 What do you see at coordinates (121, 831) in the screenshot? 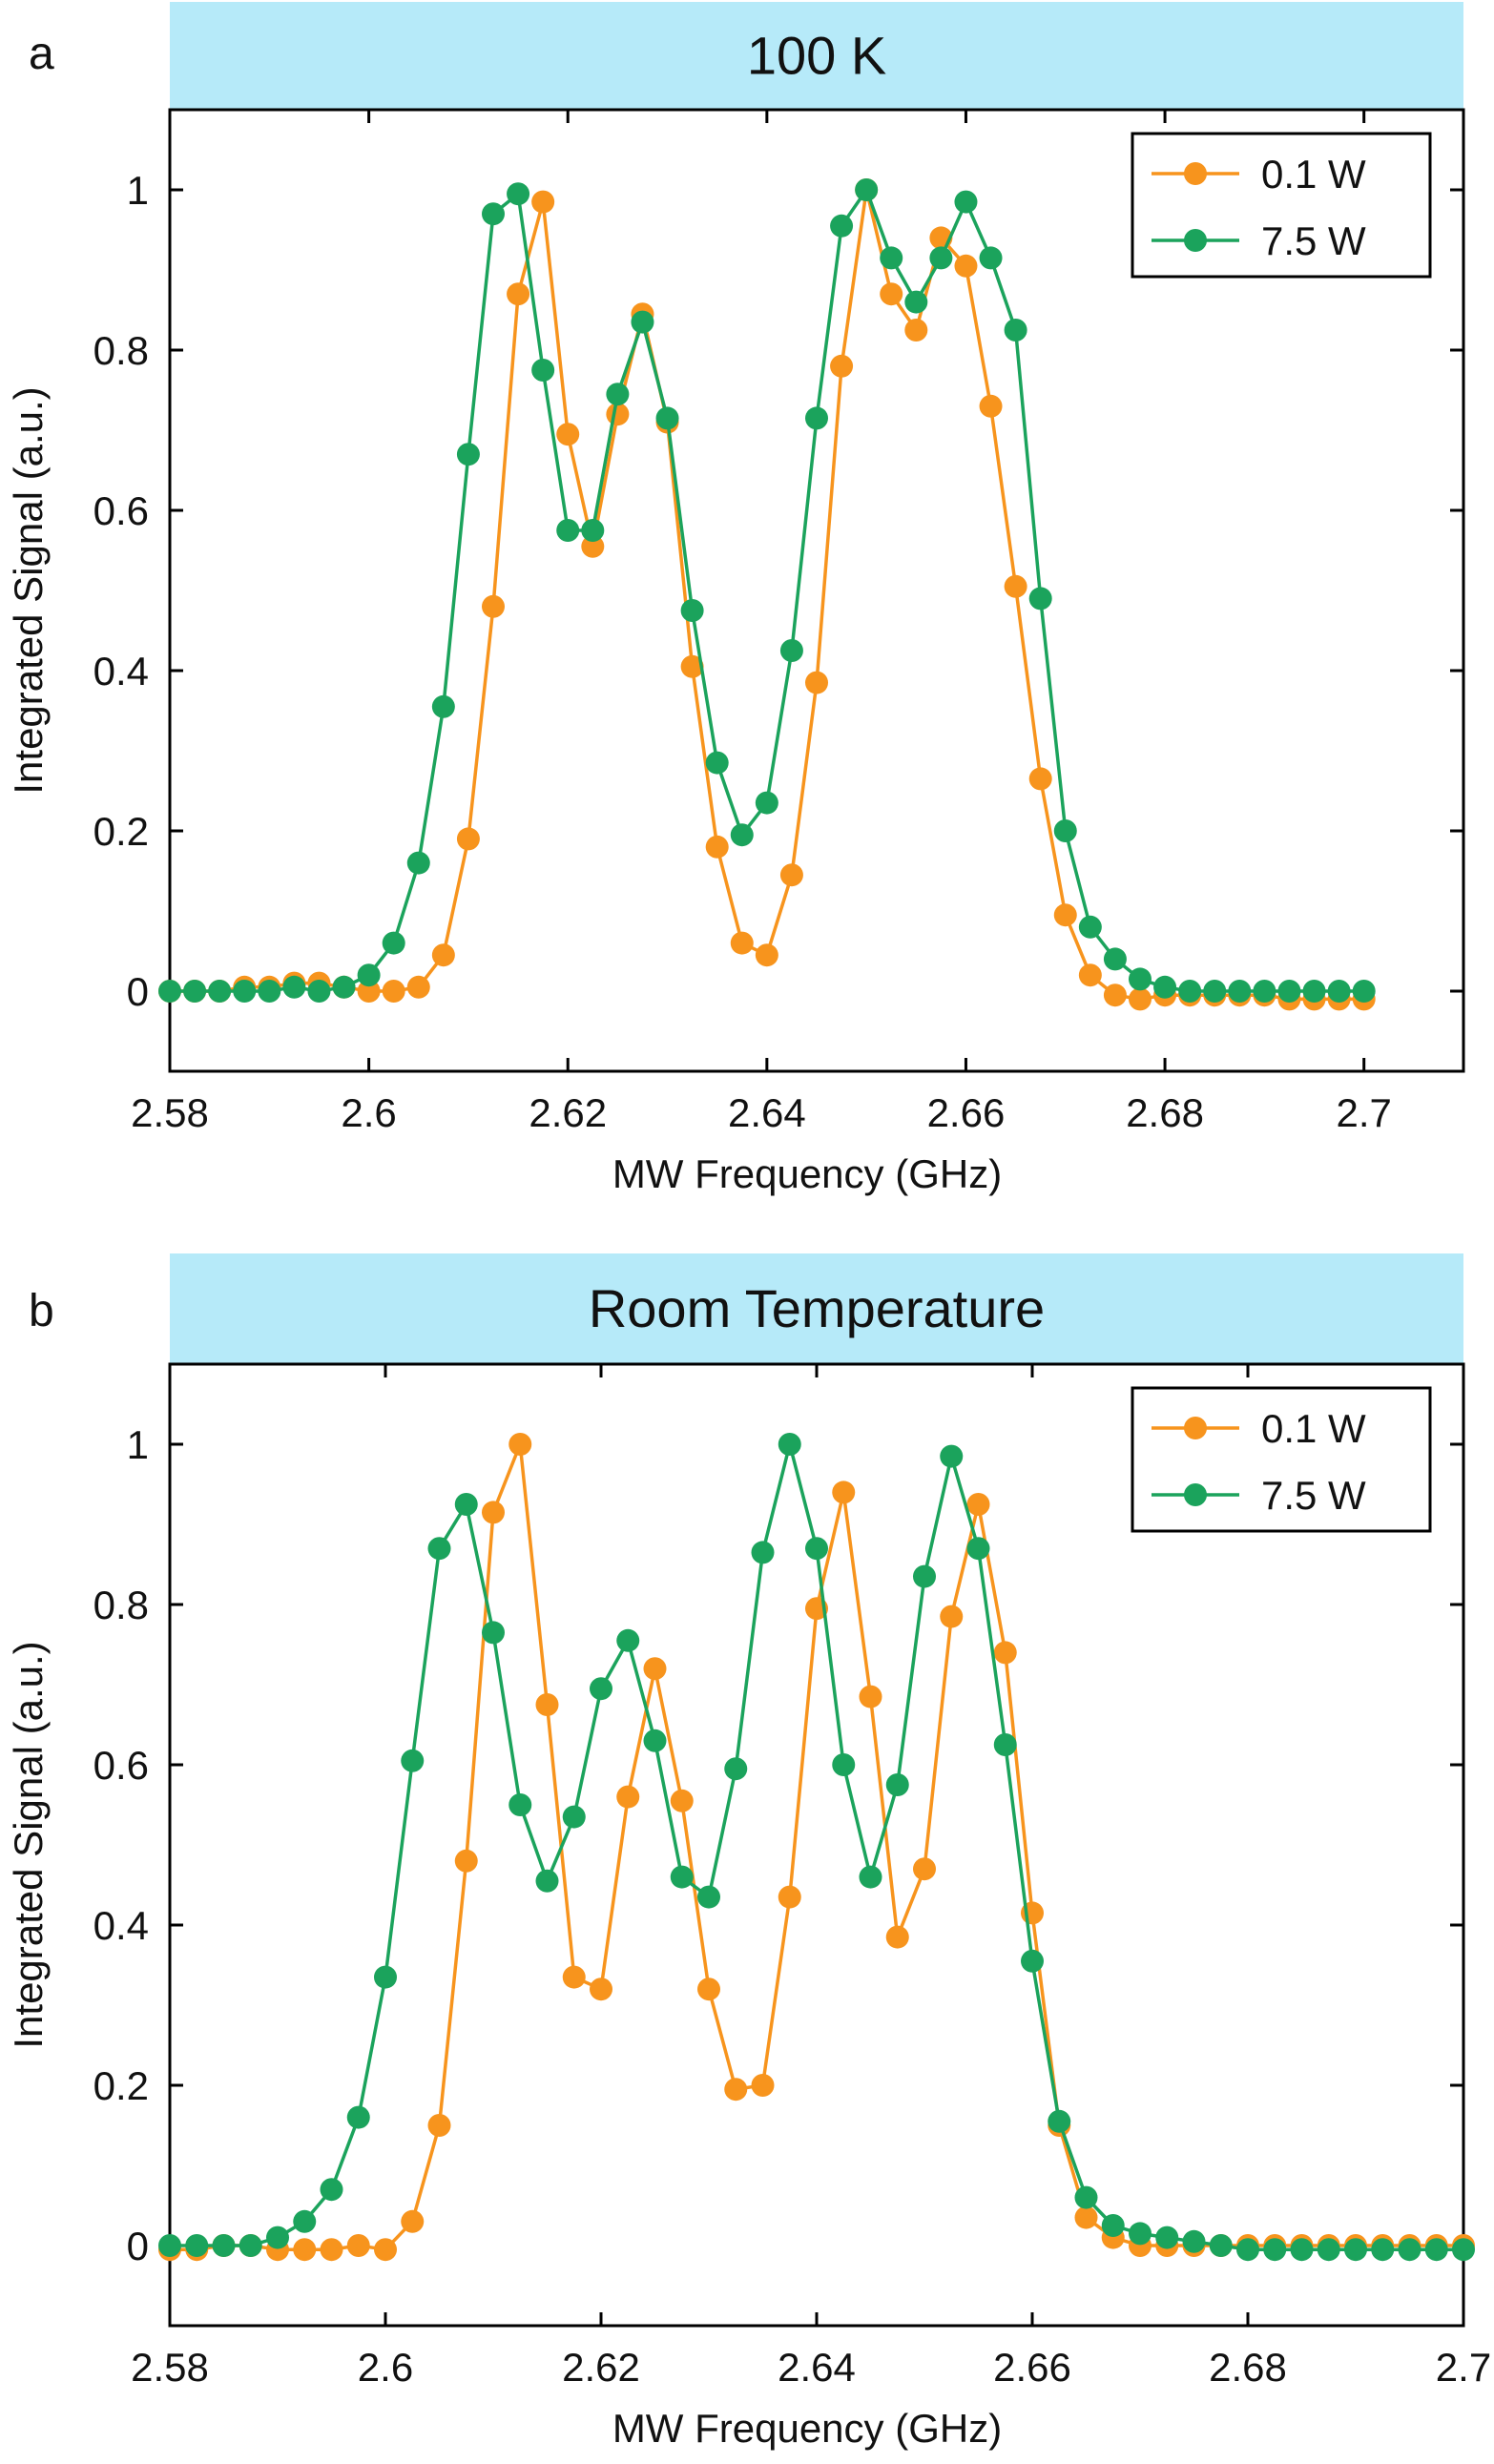
I see `y-tick-label: 0.2` at bounding box center [121, 831].